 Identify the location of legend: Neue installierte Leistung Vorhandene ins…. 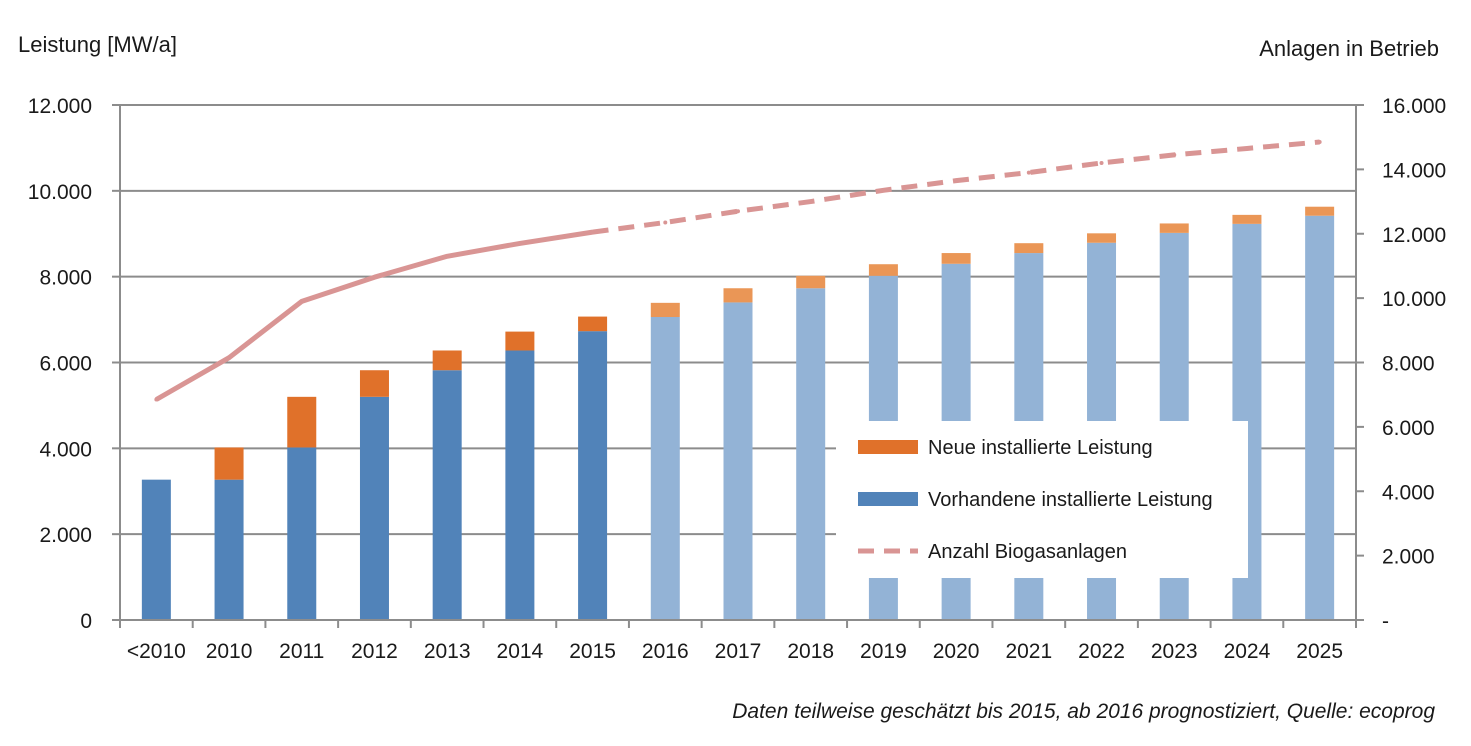
(1042, 499).